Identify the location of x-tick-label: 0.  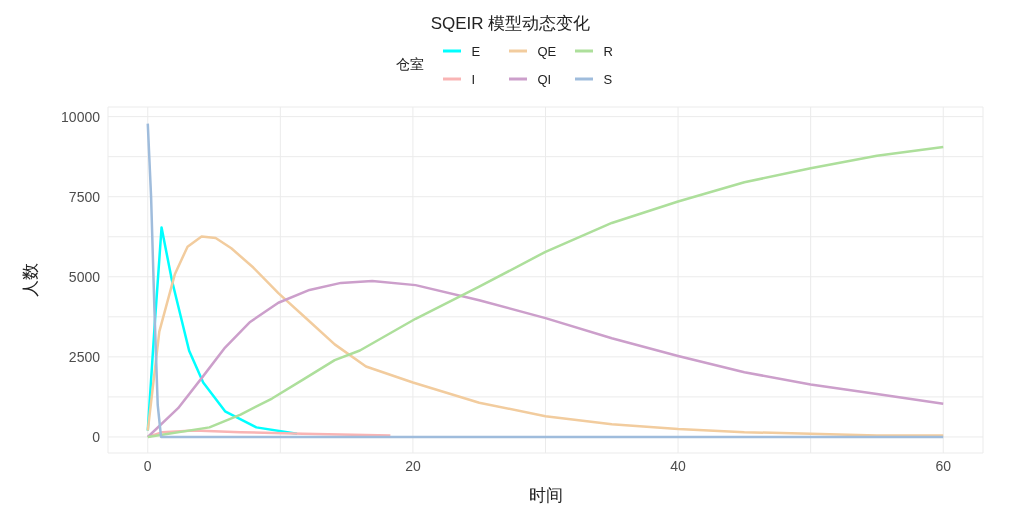
(147, 465).